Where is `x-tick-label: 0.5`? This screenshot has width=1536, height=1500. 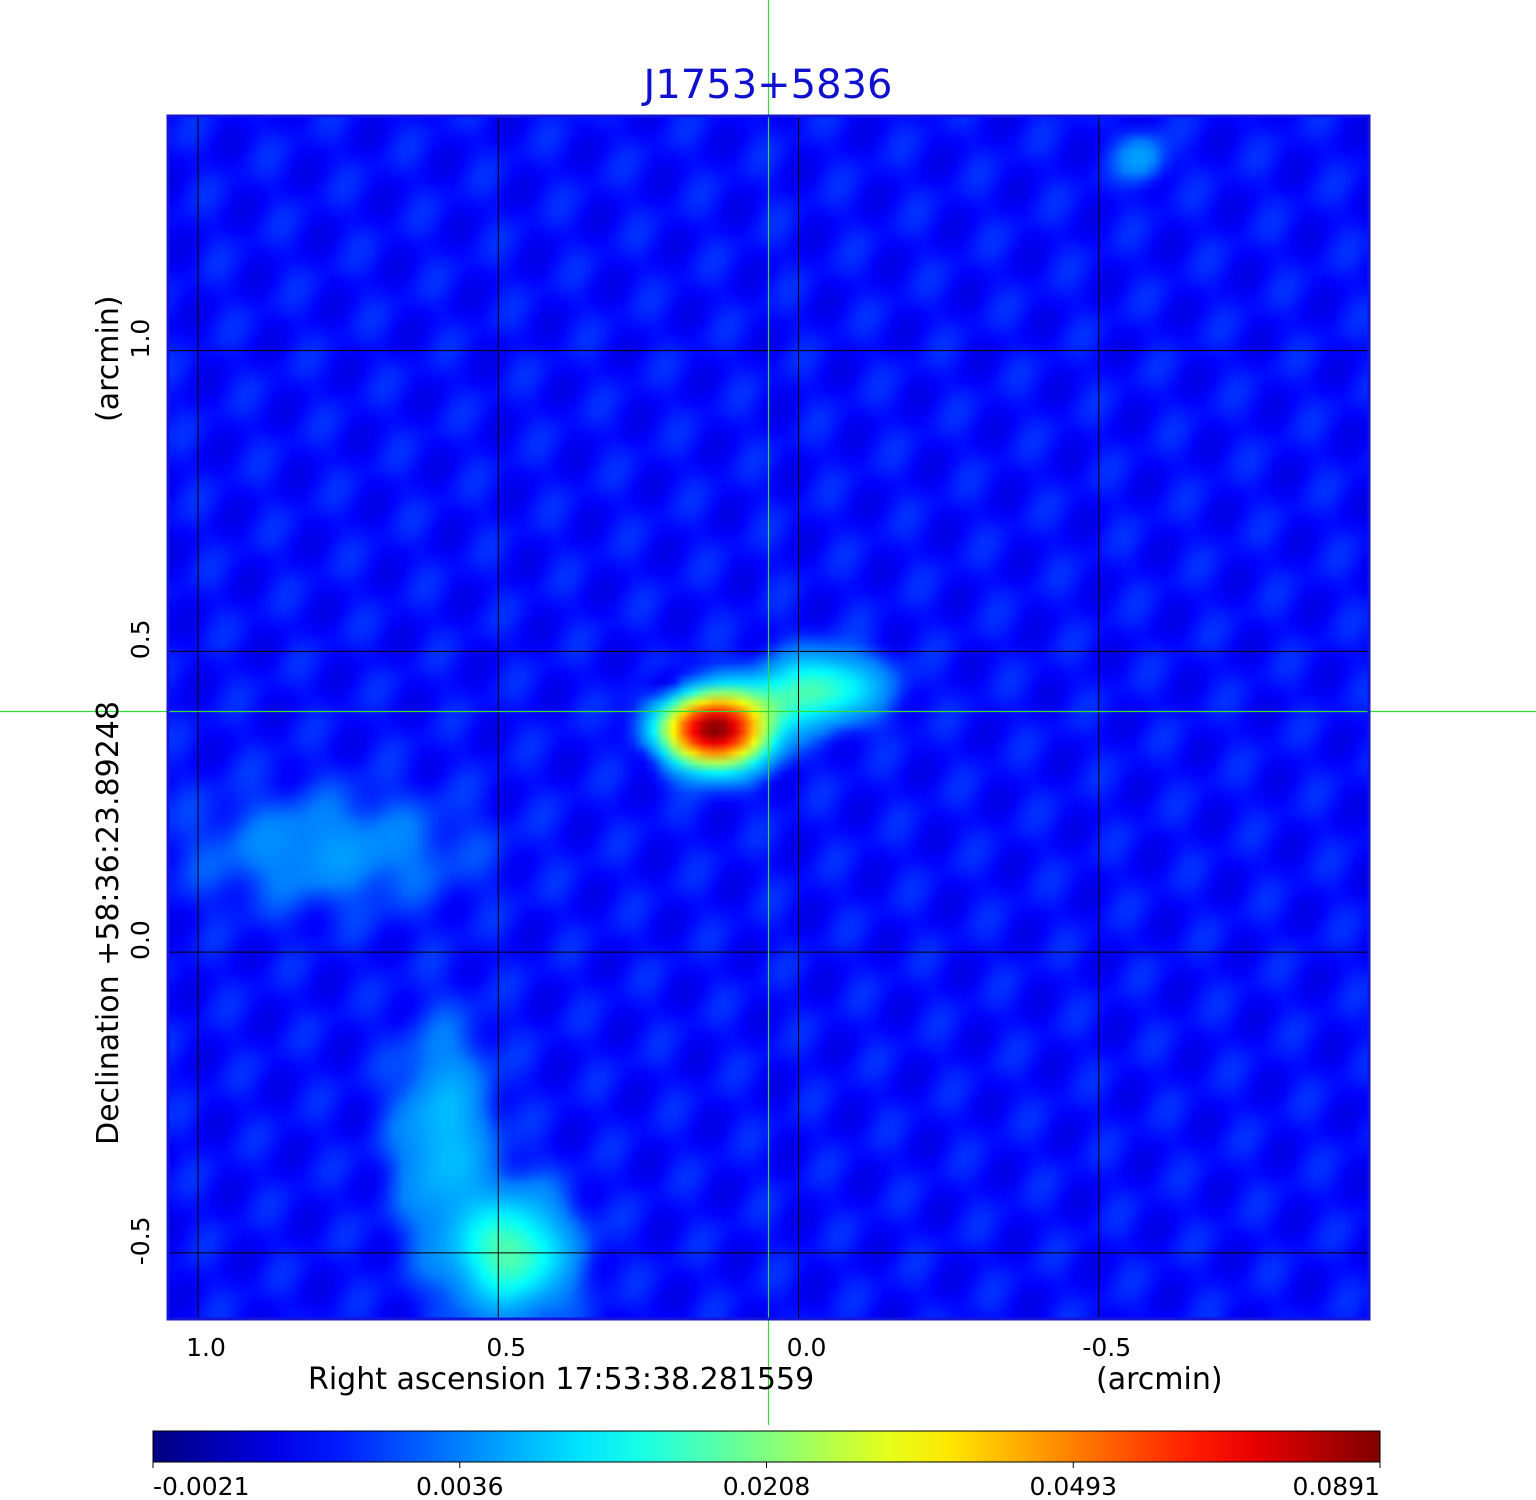
x-tick-label: 0.5 is located at coordinates (506, 1347).